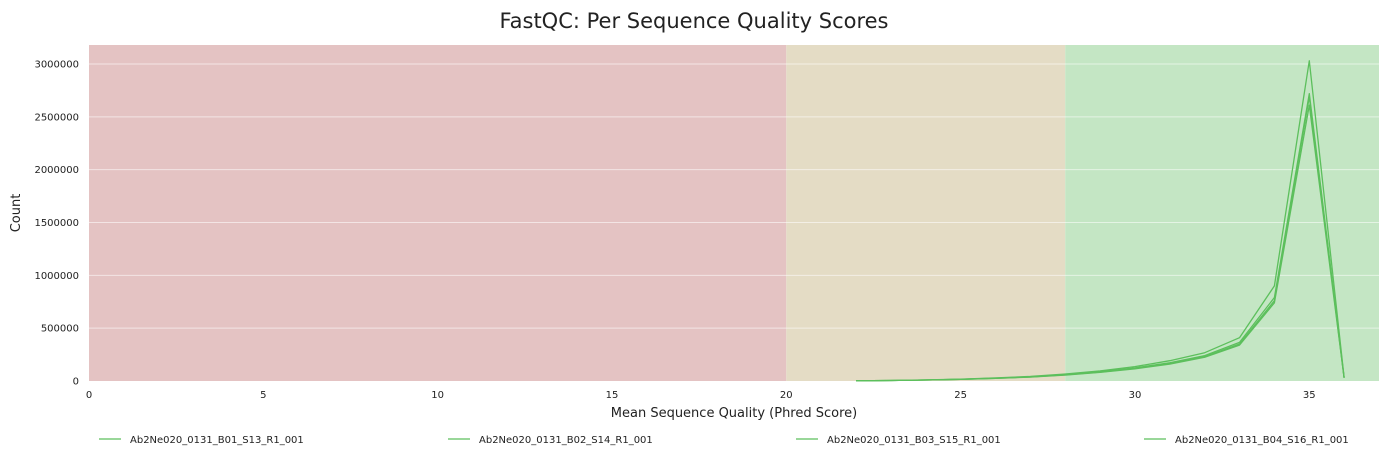 The width and height of the screenshot is (1389, 460). Describe the element at coordinates (89, 395) in the screenshot. I see `x-tick-label: 0` at that location.